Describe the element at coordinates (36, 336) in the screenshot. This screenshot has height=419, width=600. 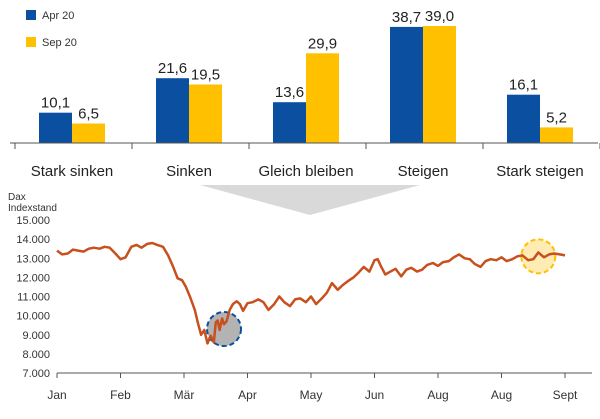
I see `y-tick-label-2: 9.000` at that location.